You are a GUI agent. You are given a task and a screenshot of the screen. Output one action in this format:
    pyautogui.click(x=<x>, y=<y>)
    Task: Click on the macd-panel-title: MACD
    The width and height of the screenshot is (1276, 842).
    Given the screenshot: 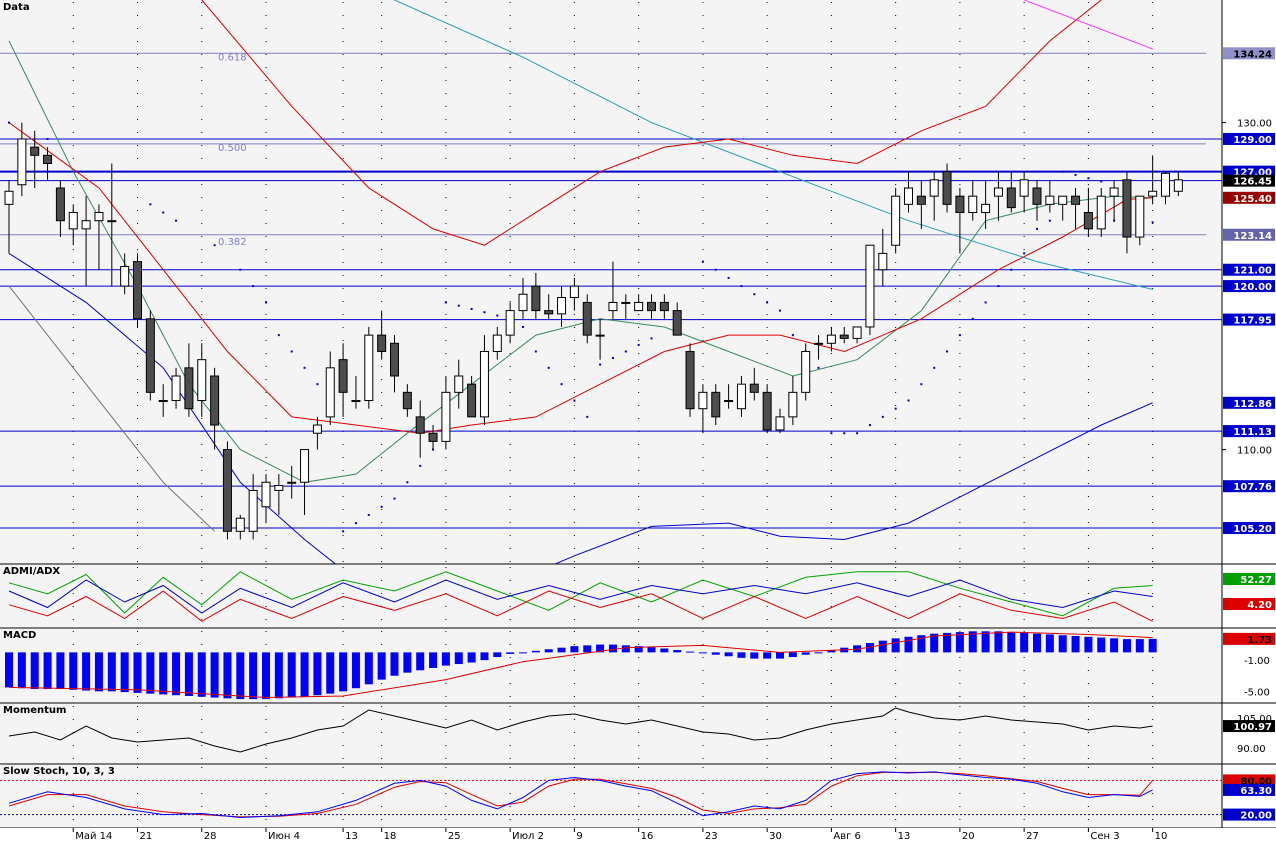 What is the action you would take?
    pyautogui.click(x=19, y=635)
    